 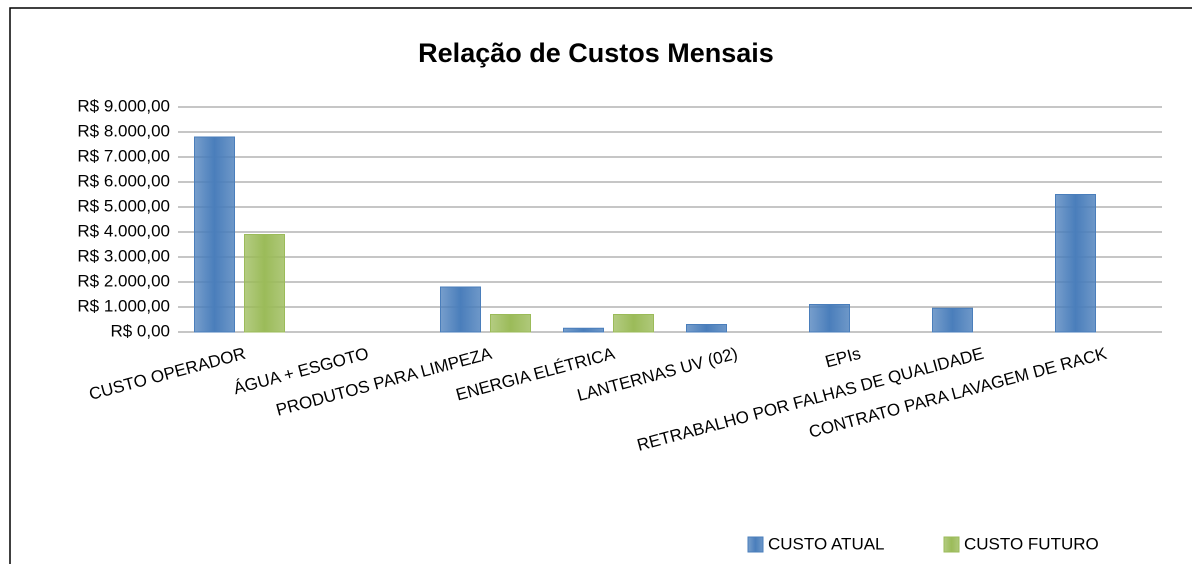 I want to click on y-tick-label: R$ 5.000,00, so click(x=123, y=205).